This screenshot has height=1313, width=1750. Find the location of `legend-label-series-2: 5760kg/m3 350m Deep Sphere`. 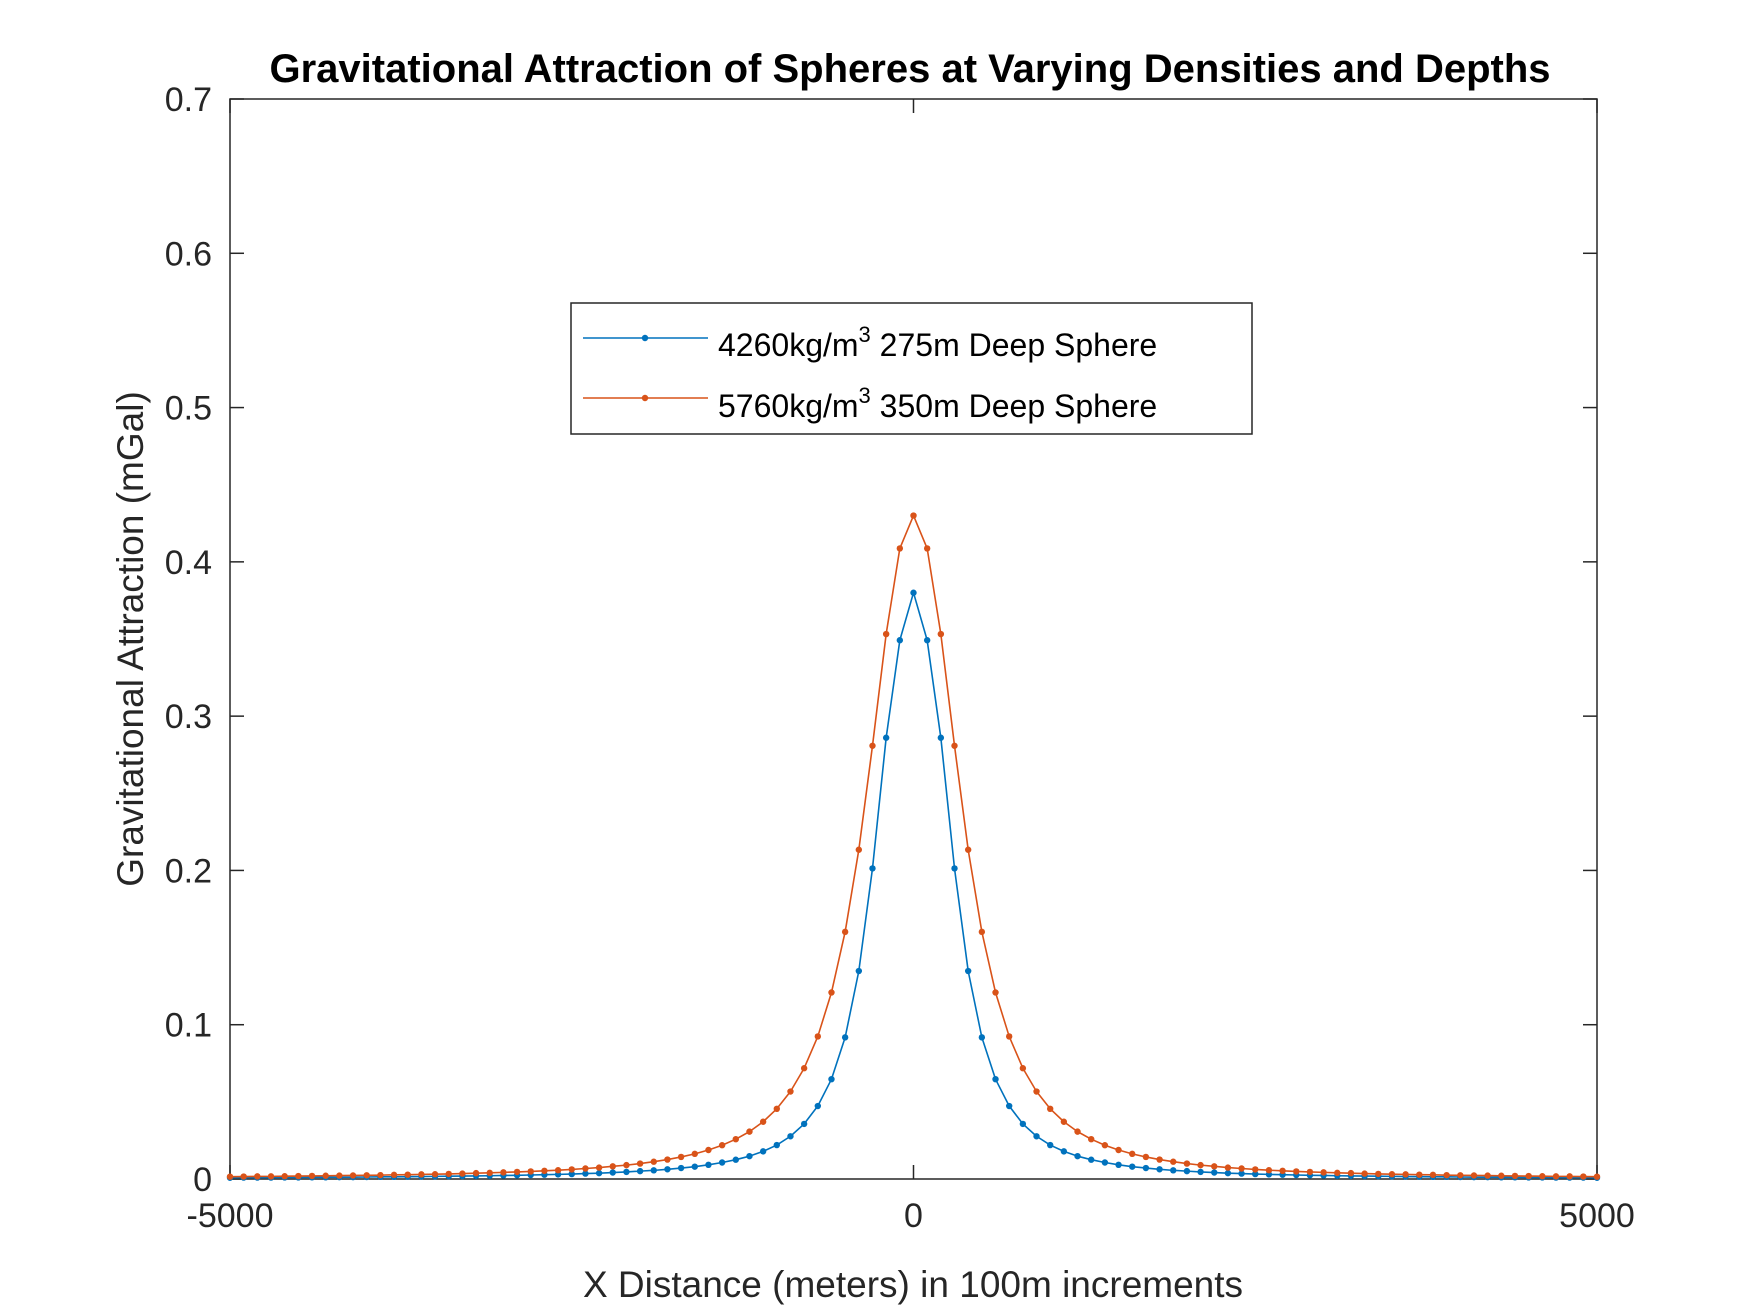

legend-label-series-2: 5760kg/m3 350m Deep Sphere is located at coordinates (937, 403).